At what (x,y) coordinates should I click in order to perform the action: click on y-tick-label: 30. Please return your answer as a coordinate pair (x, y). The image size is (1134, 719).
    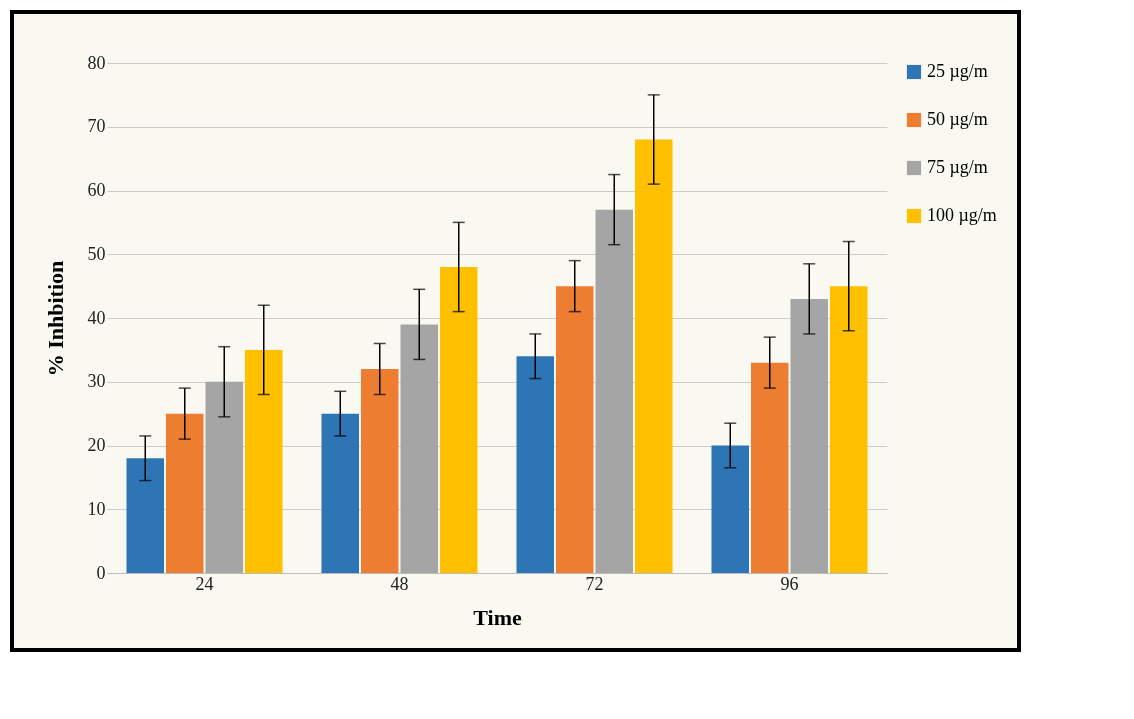
    Looking at the image, I should click on (96, 381).